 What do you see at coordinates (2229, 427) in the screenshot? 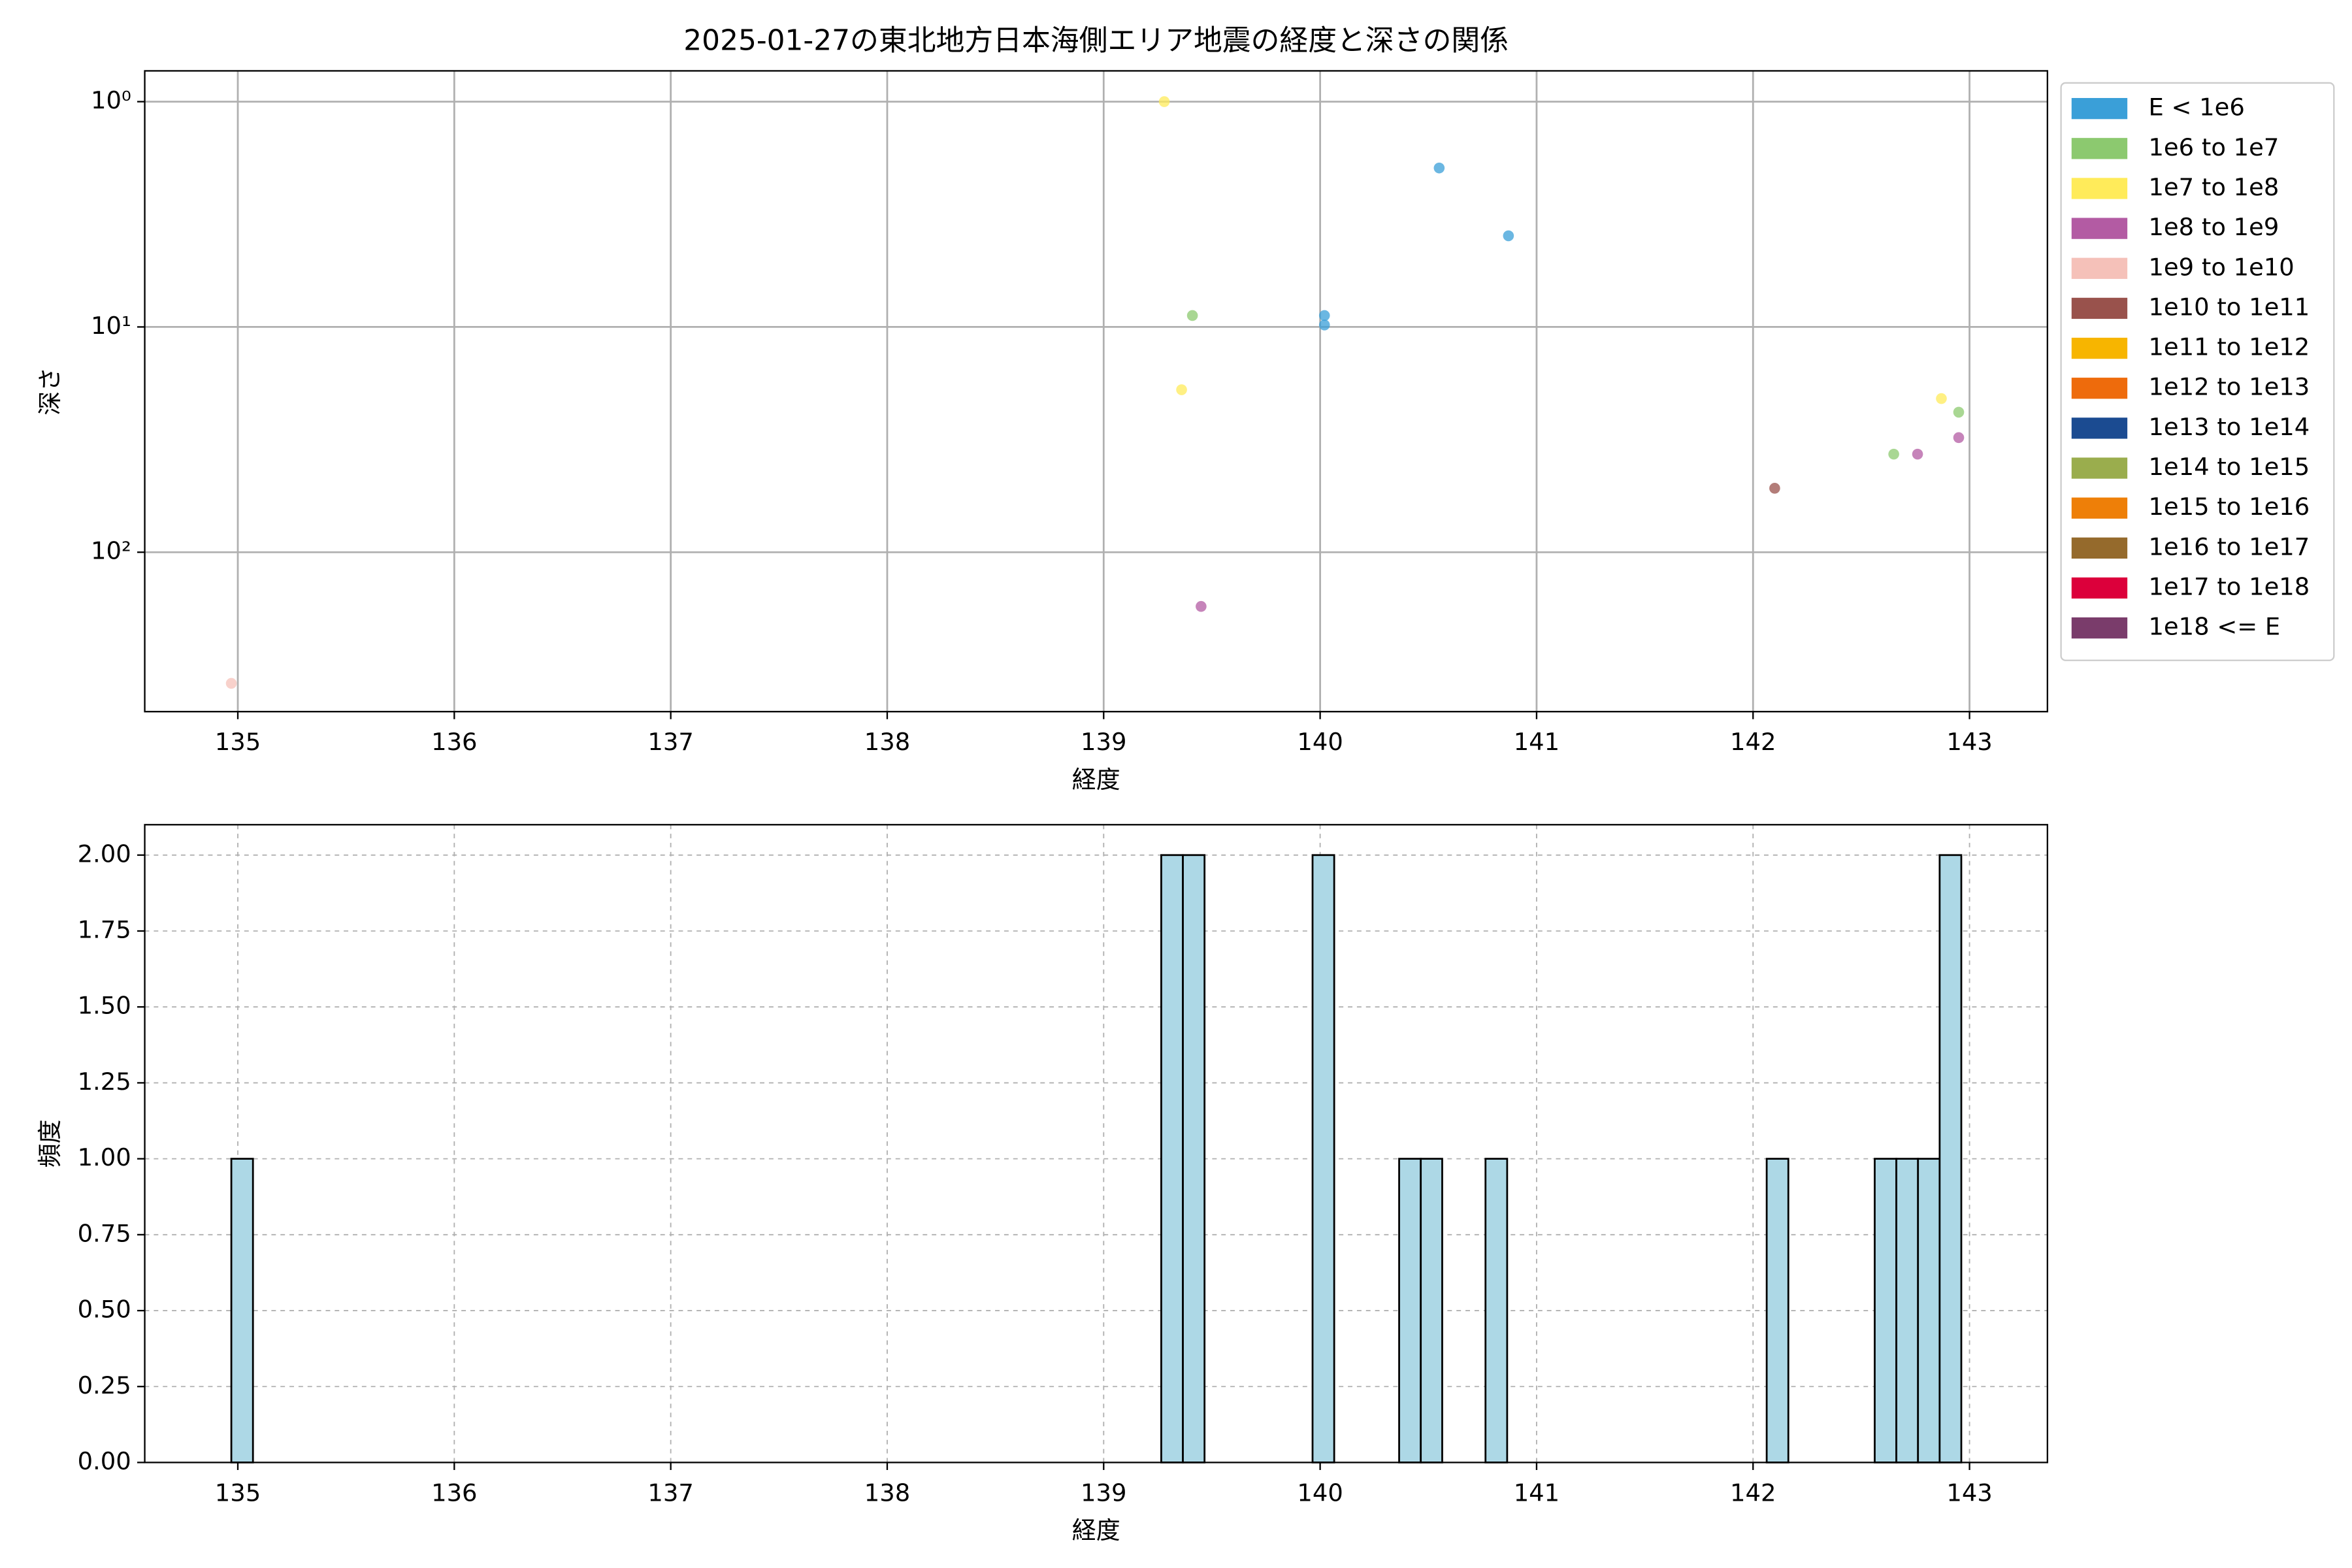
I see `legend-label: 1e13 to 1e14` at bounding box center [2229, 427].